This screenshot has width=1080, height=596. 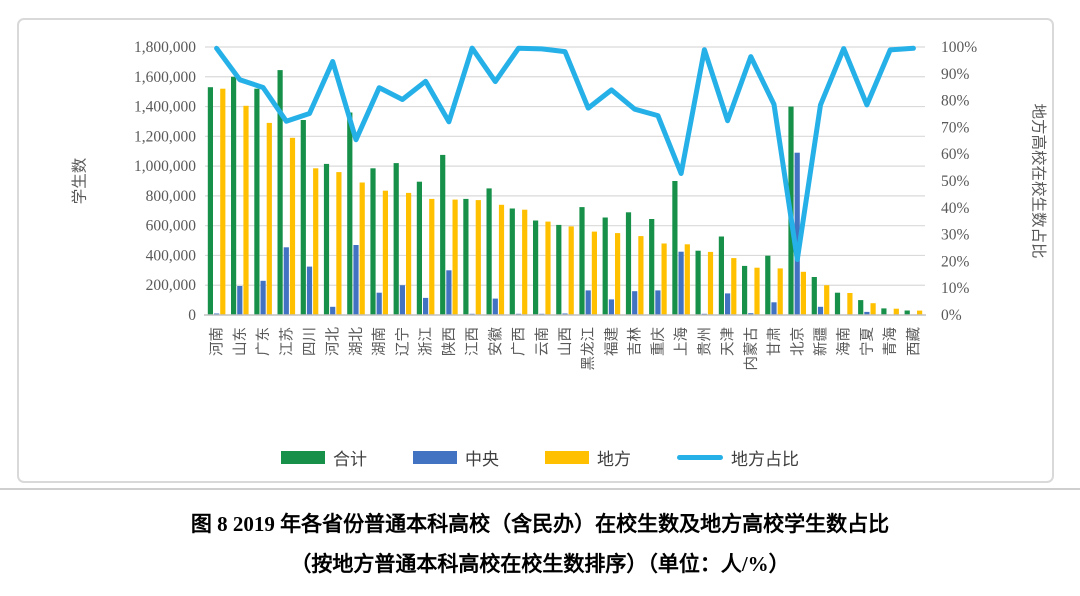 What do you see at coordinates (955, 208) in the screenshot?
I see `y-right-tick-label: 40%` at bounding box center [955, 208].